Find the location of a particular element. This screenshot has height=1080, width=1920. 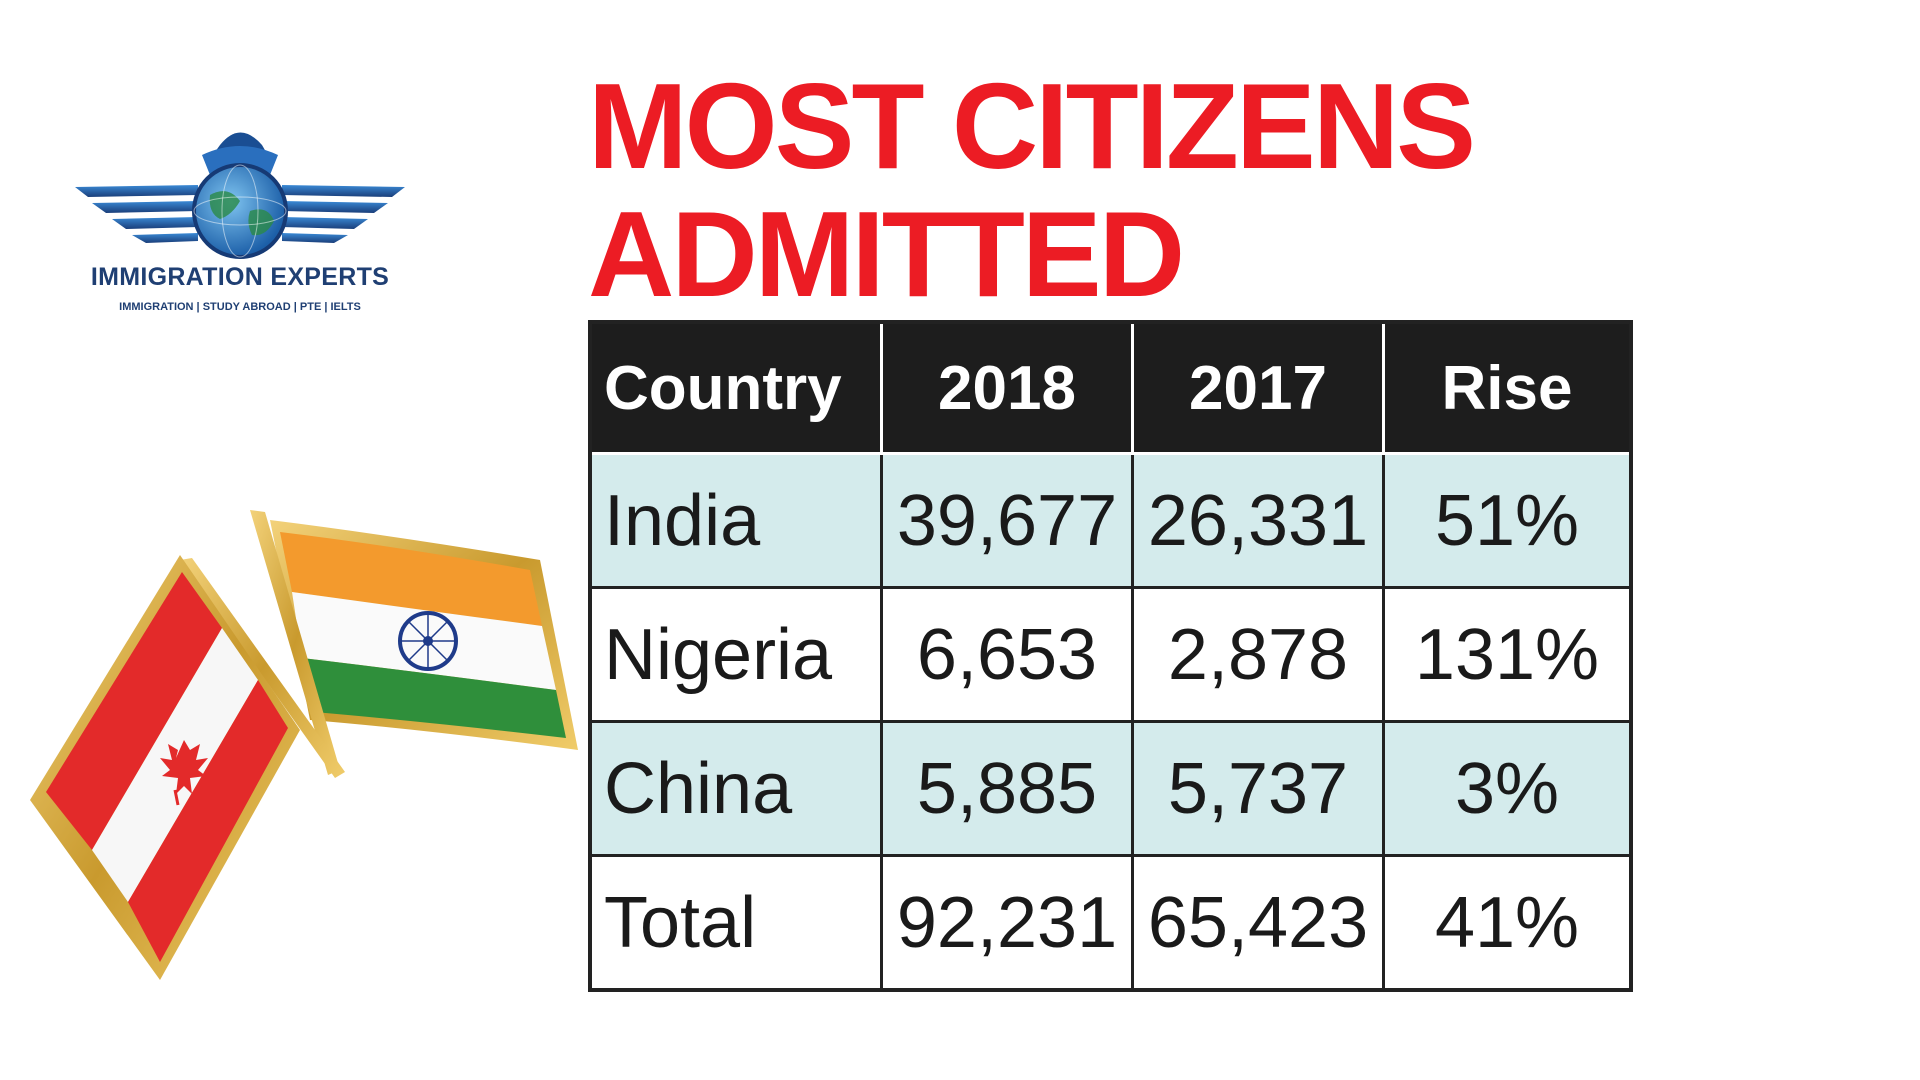

cell-2018: 5,885 is located at coordinates (1007, 788).